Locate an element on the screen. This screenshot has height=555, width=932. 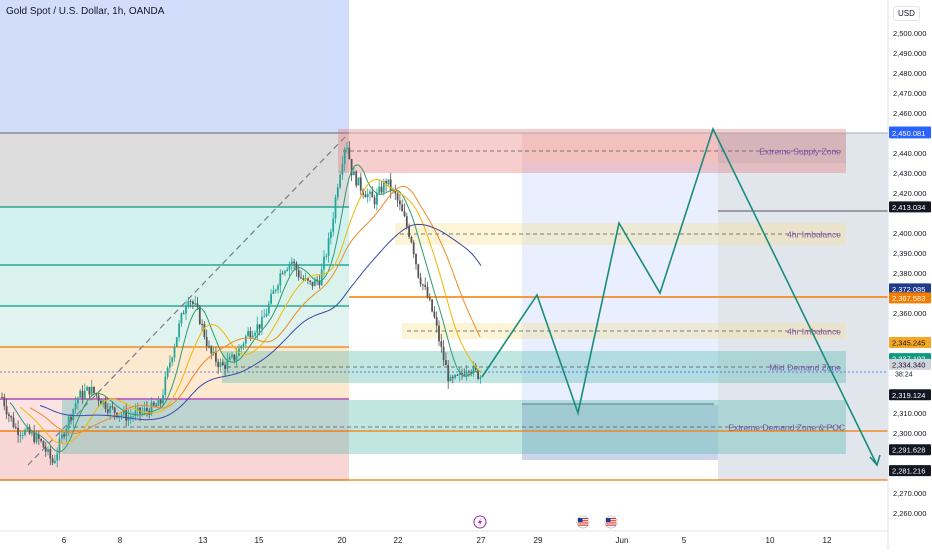
x-tick-label: 13 is located at coordinates (203, 540).